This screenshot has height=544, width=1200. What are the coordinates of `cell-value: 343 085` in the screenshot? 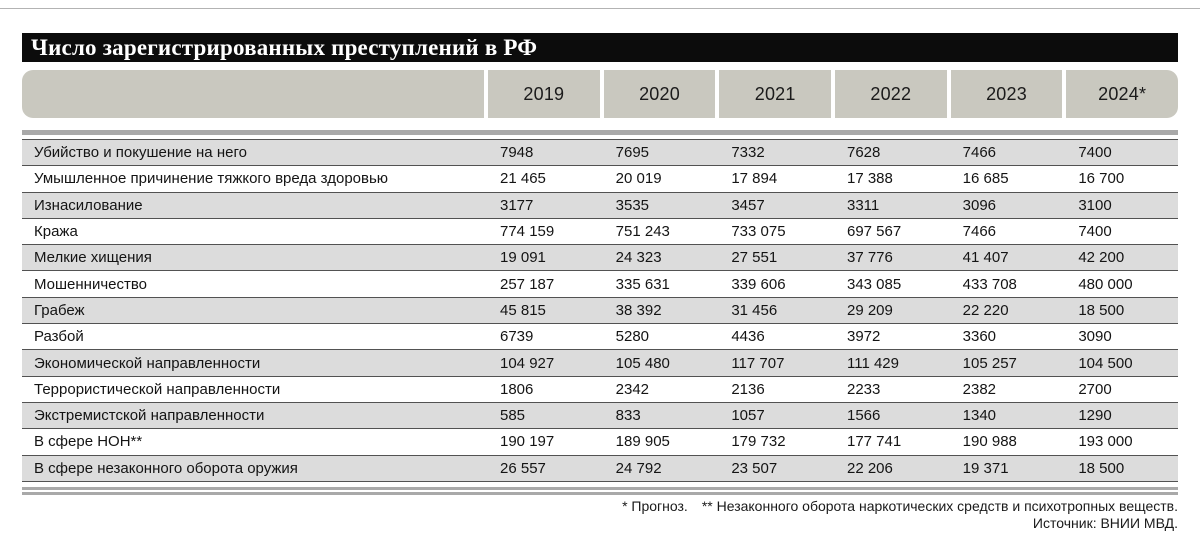 It's located at (874, 284).